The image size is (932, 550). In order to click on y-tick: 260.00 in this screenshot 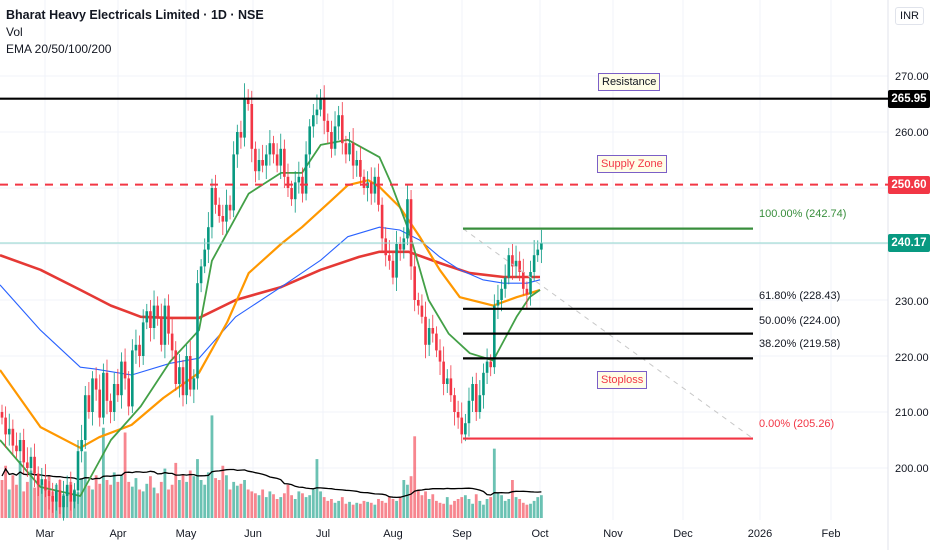, I will do `click(912, 133)`.